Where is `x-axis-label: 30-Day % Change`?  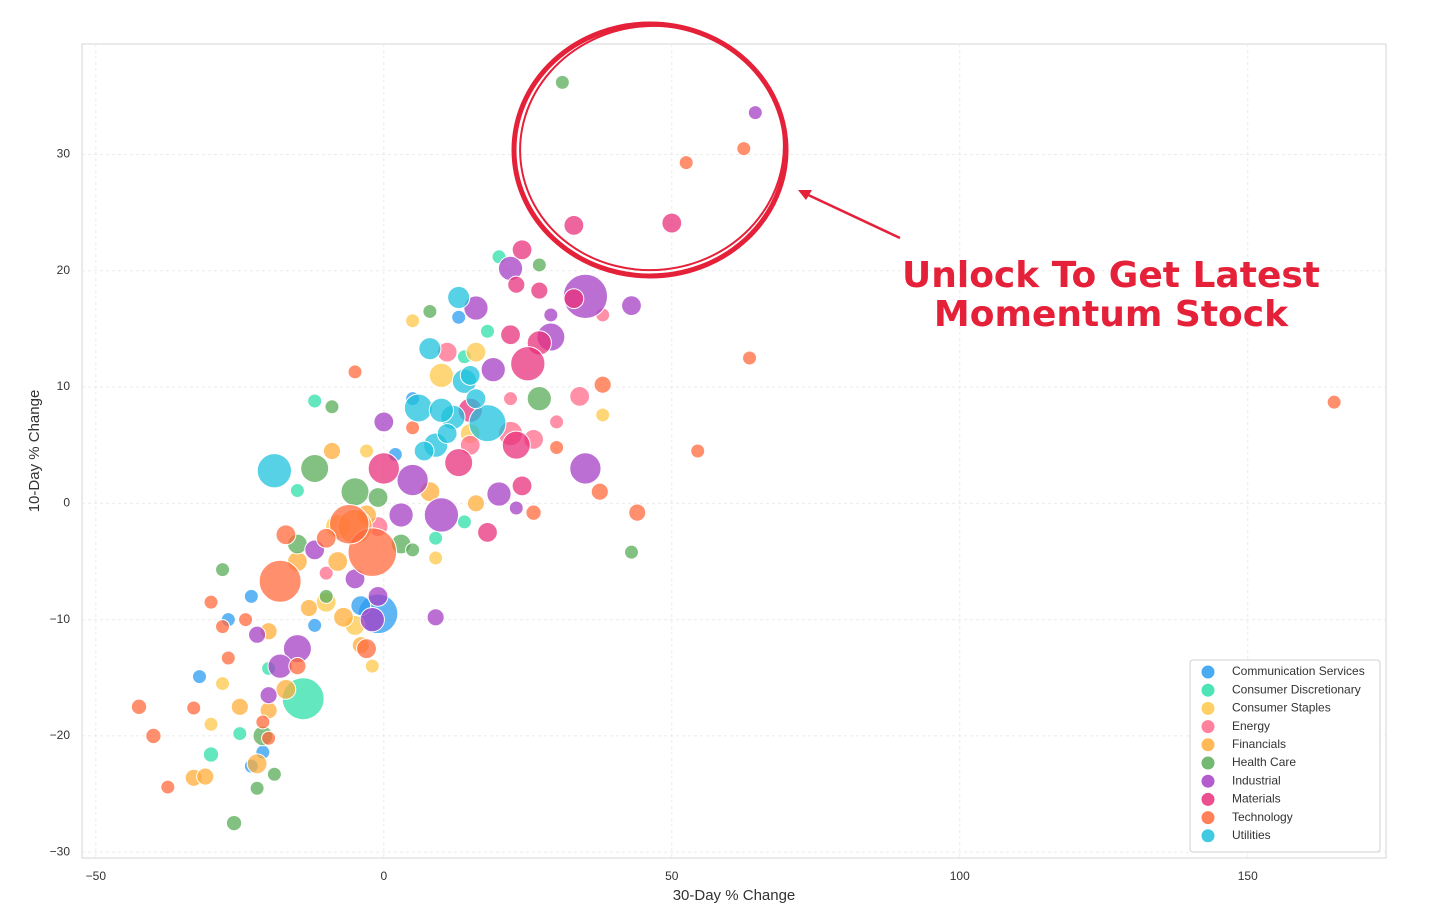 x-axis-label: 30-Day % Change is located at coordinates (734, 895).